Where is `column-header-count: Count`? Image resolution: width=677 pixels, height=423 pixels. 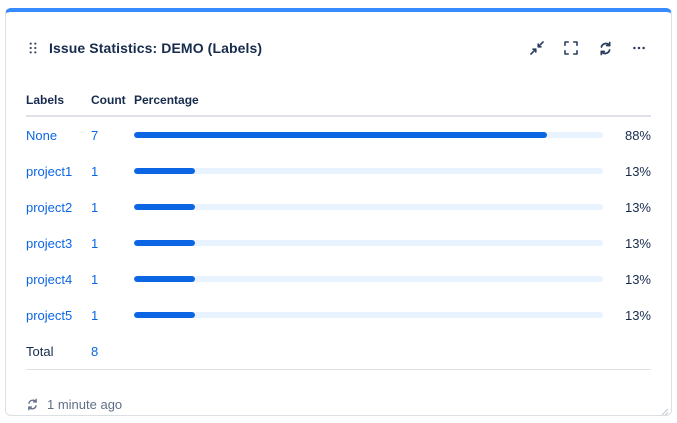 column-header-count: Count is located at coordinates (108, 100).